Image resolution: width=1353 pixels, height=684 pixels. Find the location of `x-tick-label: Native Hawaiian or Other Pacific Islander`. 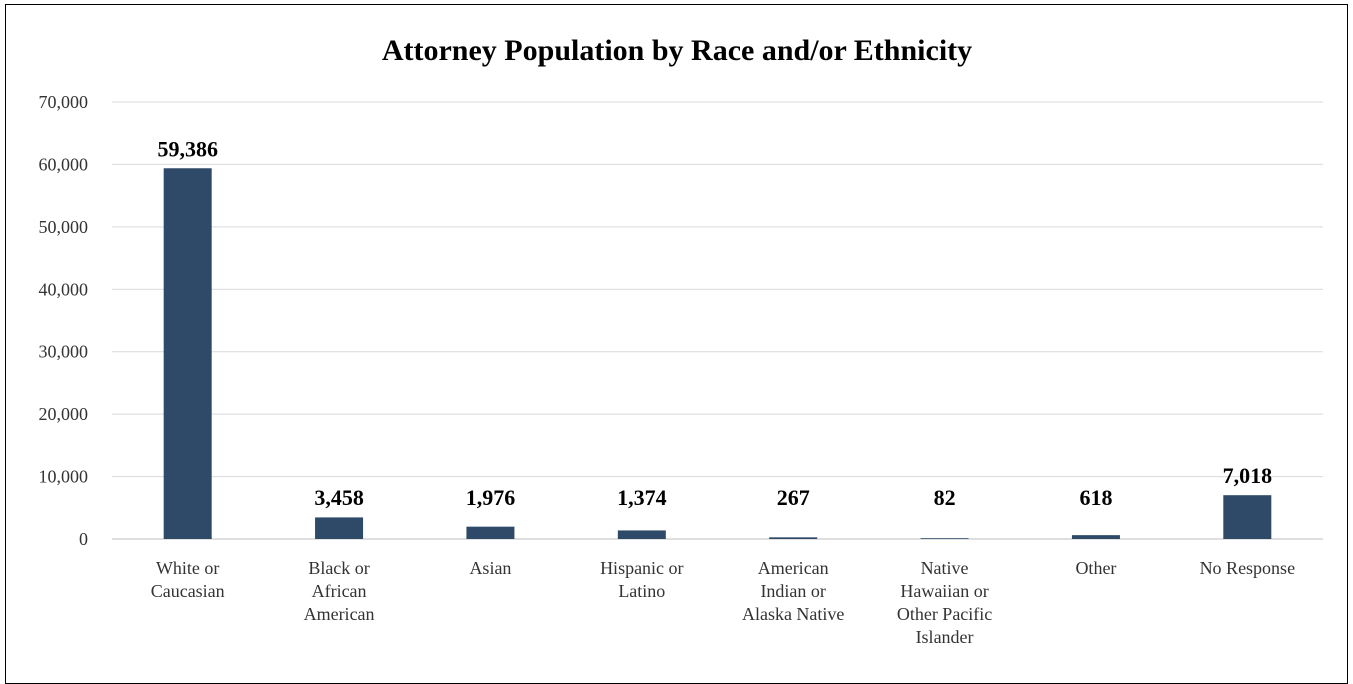

x-tick-label: Native Hawaiian or Other Pacific Islander is located at coordinates (944, 602).